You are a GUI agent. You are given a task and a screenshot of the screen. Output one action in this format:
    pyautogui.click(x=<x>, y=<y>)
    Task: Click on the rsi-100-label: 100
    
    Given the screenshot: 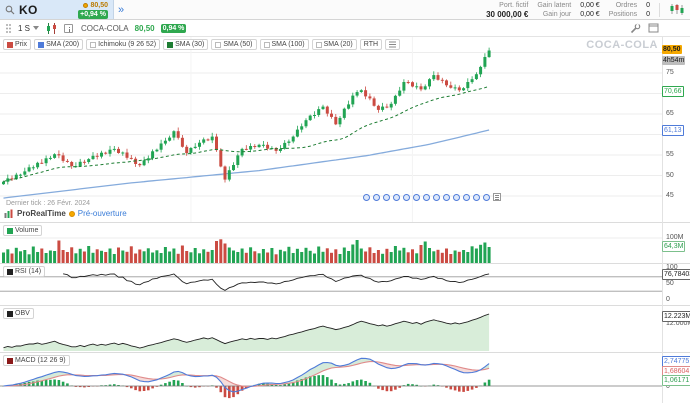 What is the action you would take?
    pyautogui.click(x=672, y=267)
    